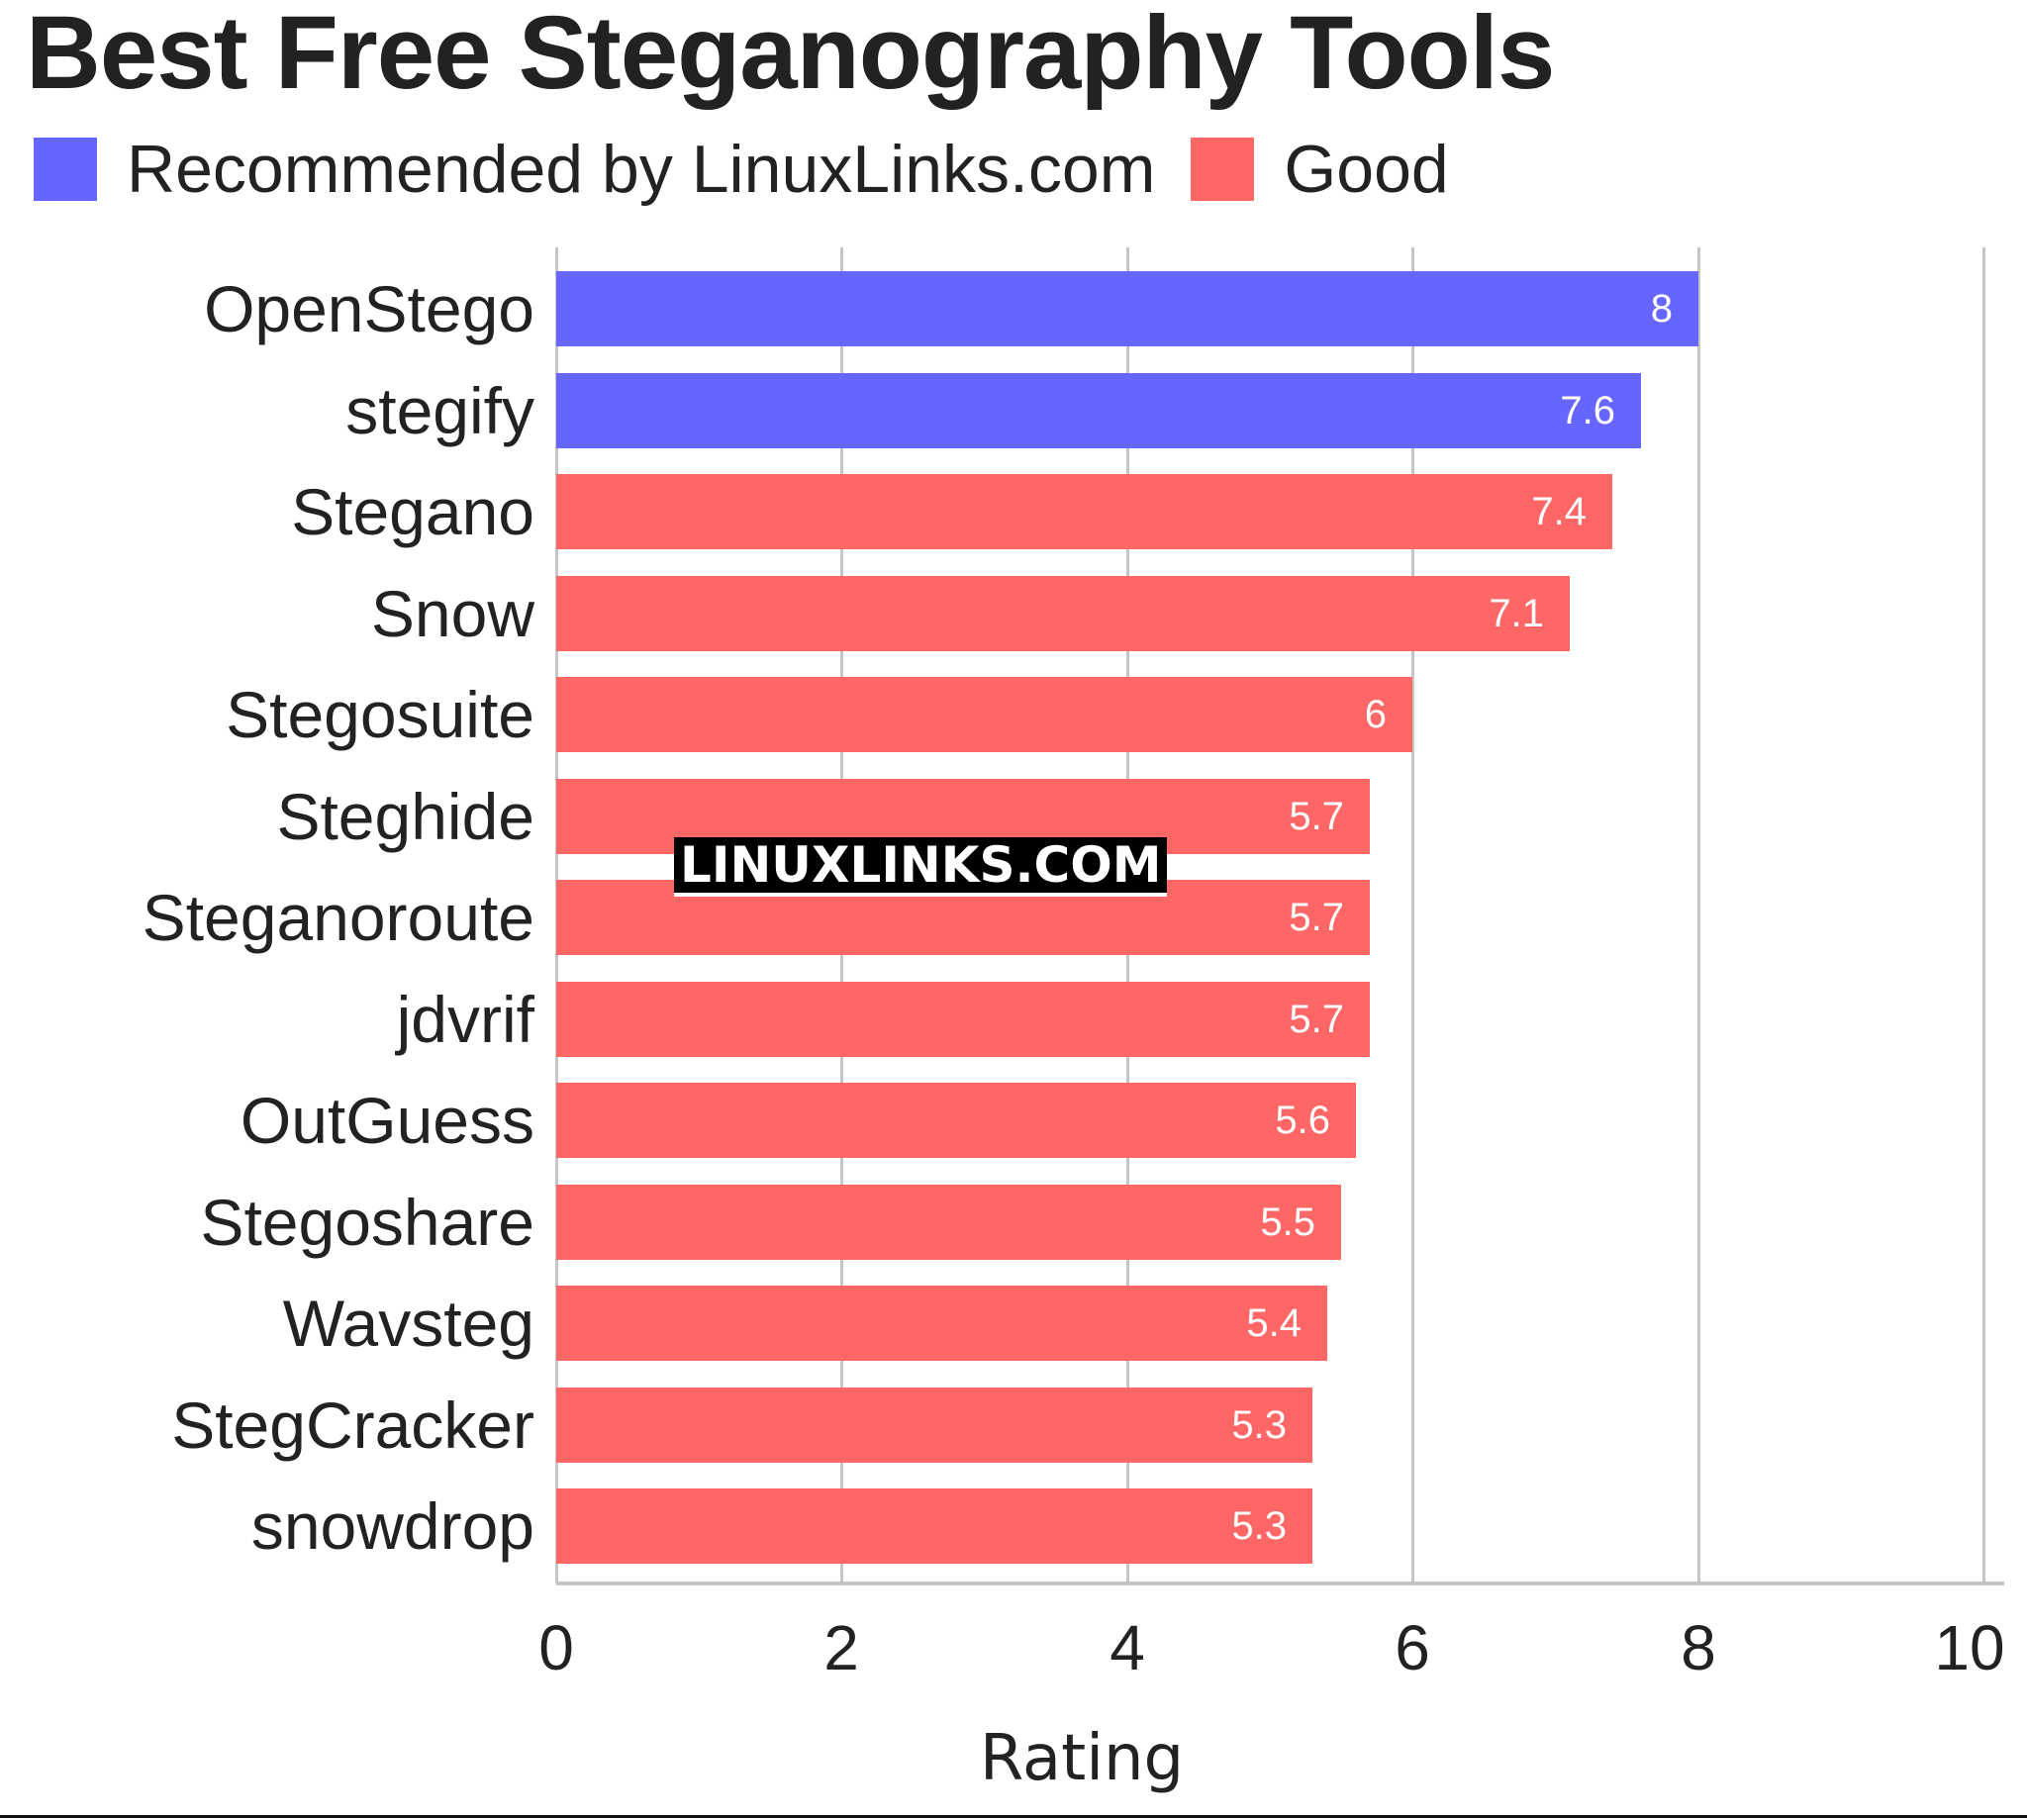  What do you see at coordinates (380, 714) in the screenshot?
I see `category-label: Stegosuite` at bounding box center [380, 714].